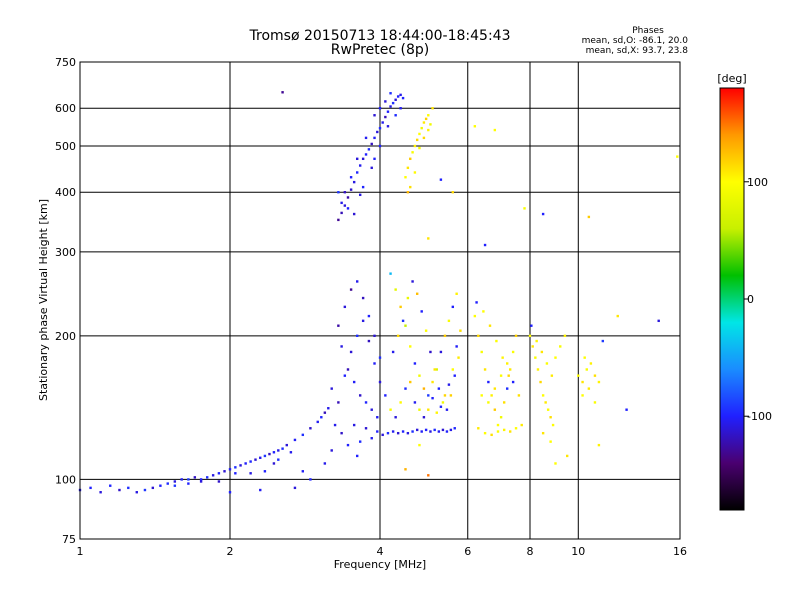 The height and width of the screenshot is (600, 800). I want to click on colorbar-tick-label: 0, so click(750, 299).